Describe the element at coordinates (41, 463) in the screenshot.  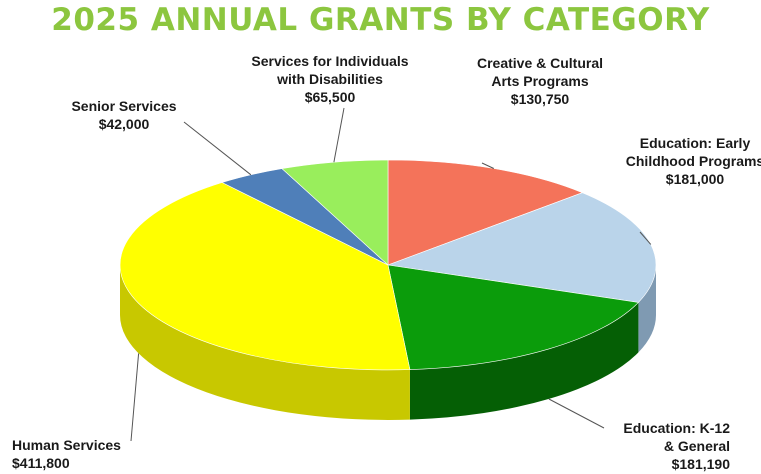
I see `value-label: $411,800` at that location.